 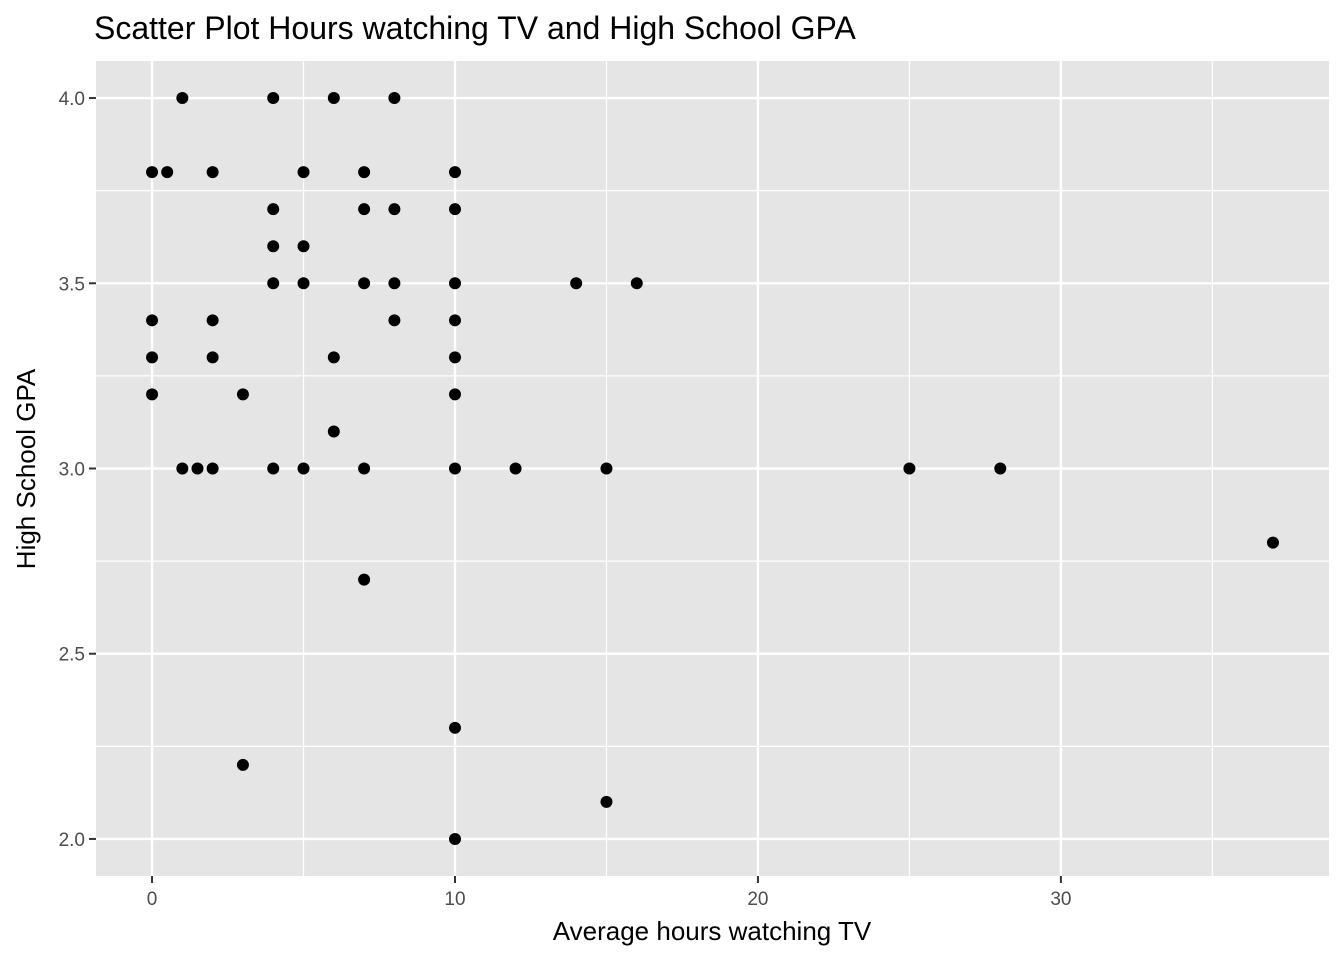 What do you see at coordinates (712, 931) in the screenshot?
I see `x-axis-title: Average hours watching TV` at bounding box center [712, 931].